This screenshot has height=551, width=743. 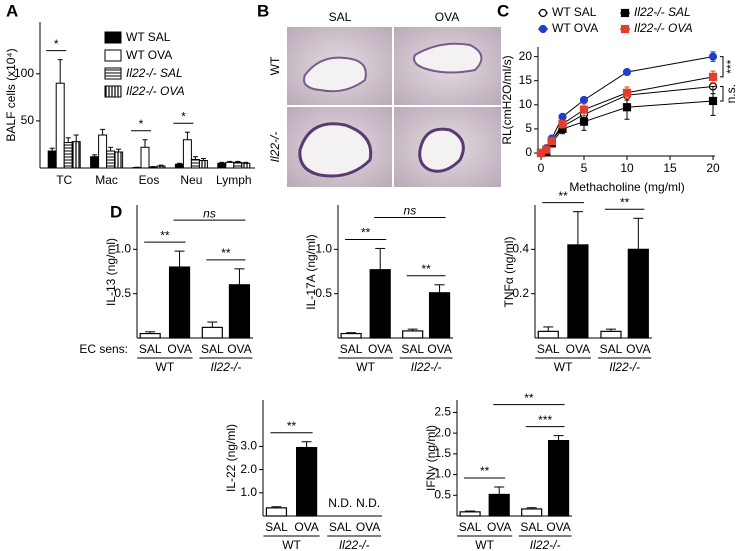 I want to click on y-tick-label: 3.0, so click(x=248, y=446).